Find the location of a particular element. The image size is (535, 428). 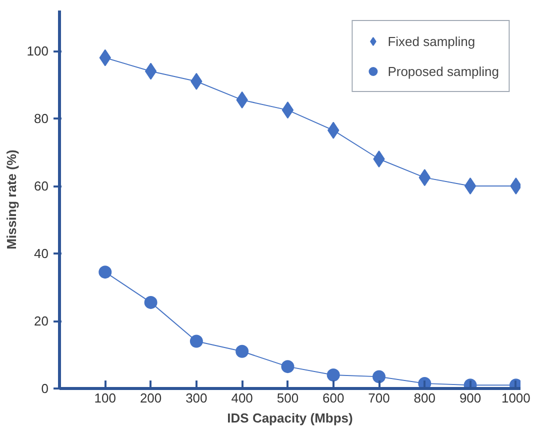

legend-label: Proposed sampling is located at coordinates (443, 71).